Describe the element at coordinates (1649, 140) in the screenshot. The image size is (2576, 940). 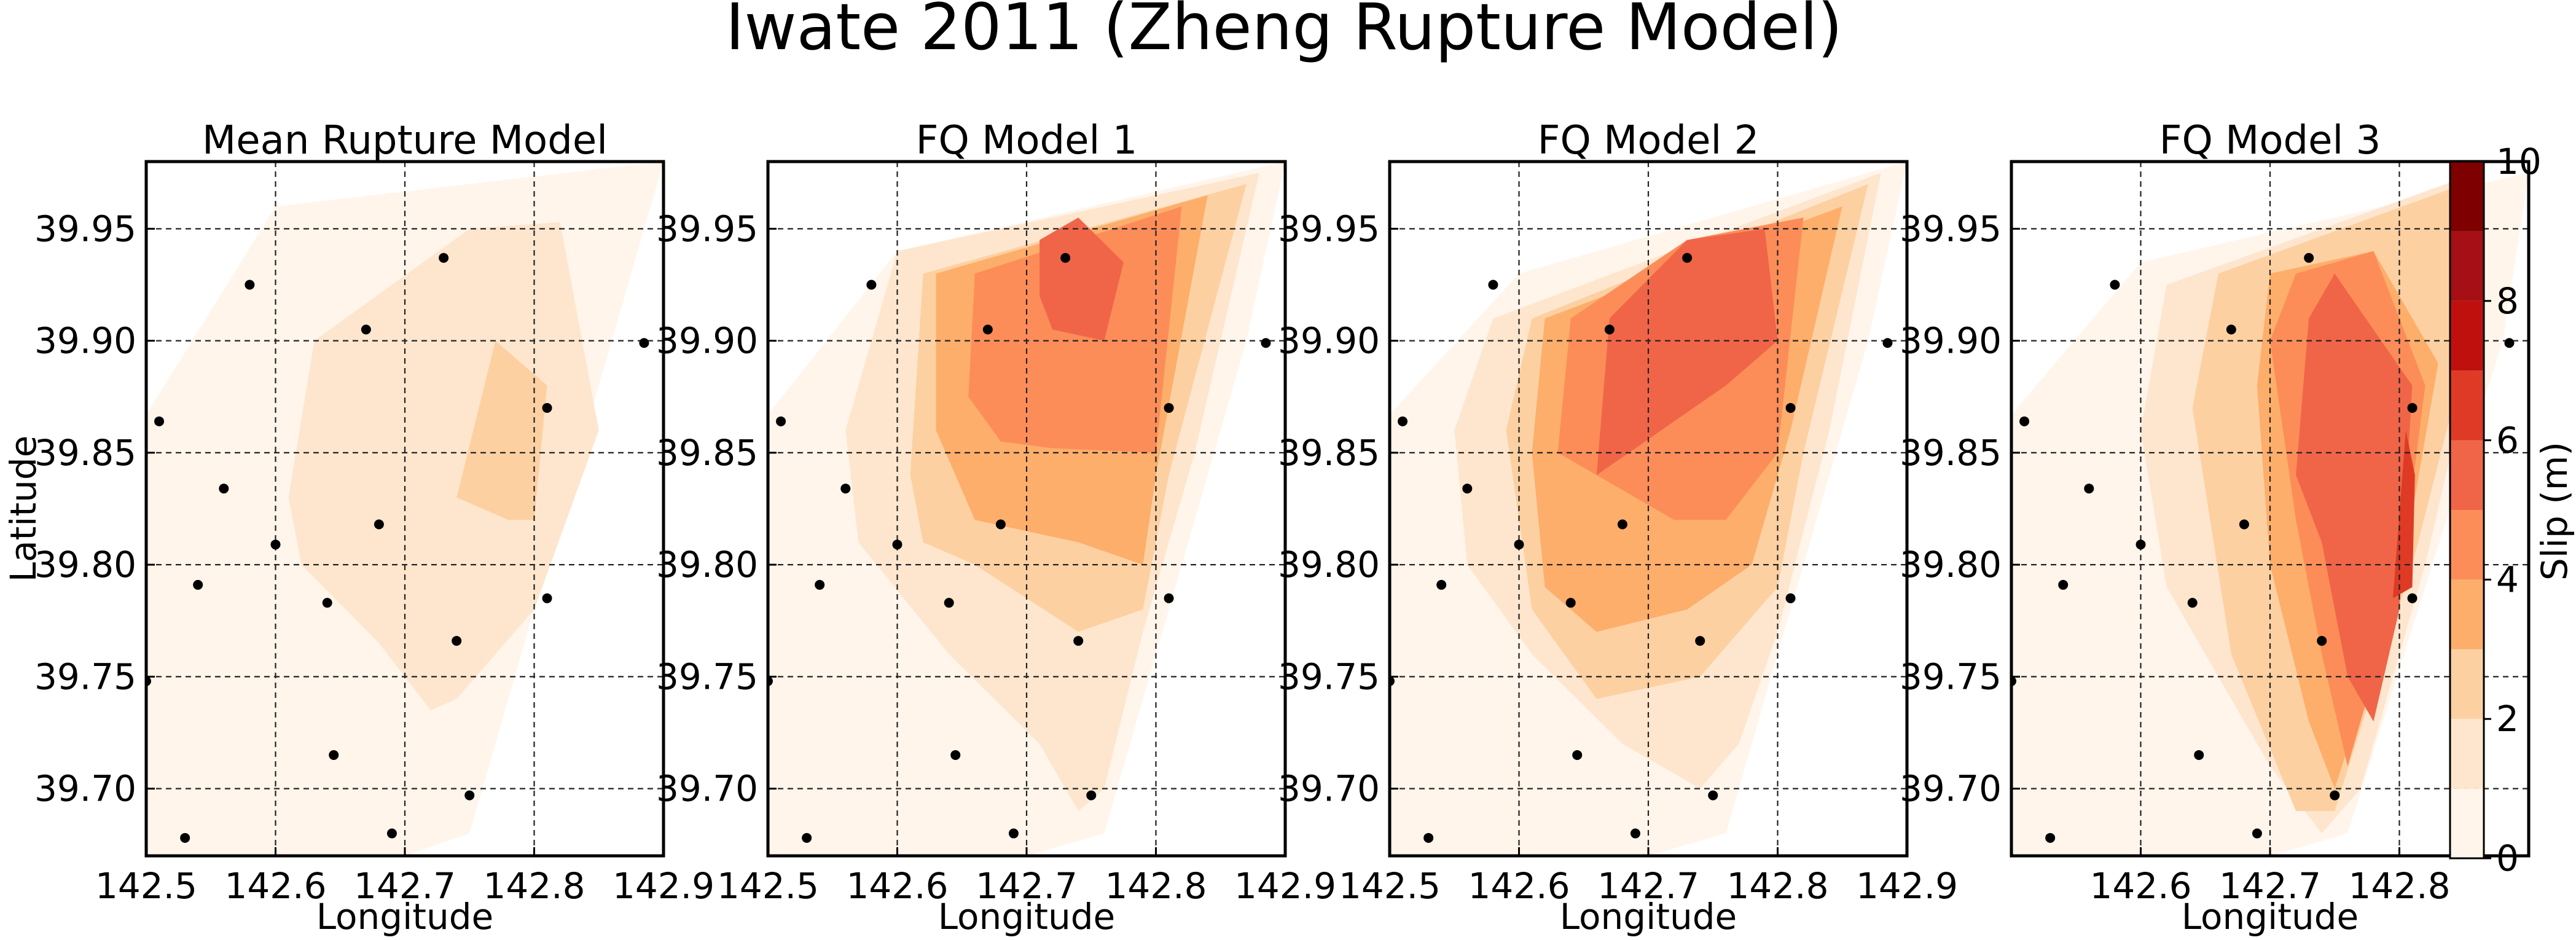
I see `panel-title: FQ Model 2` at that location.